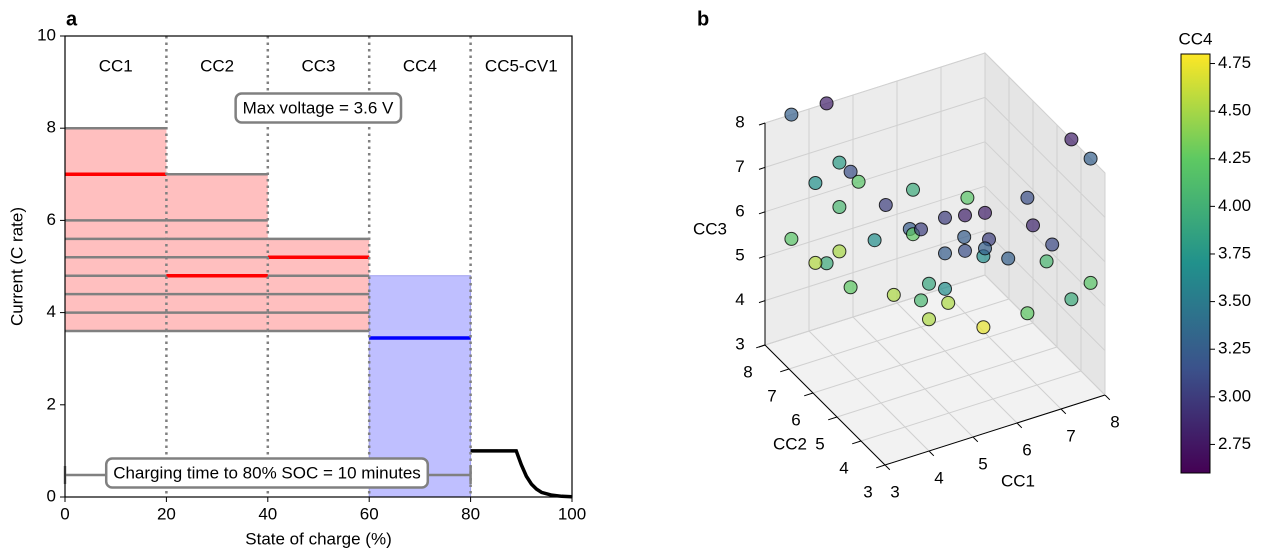  What do you see at coordinates (521, 65) in the screenshot?
I see `region-label: CC5-CV1` at bounding box center [521, 65].